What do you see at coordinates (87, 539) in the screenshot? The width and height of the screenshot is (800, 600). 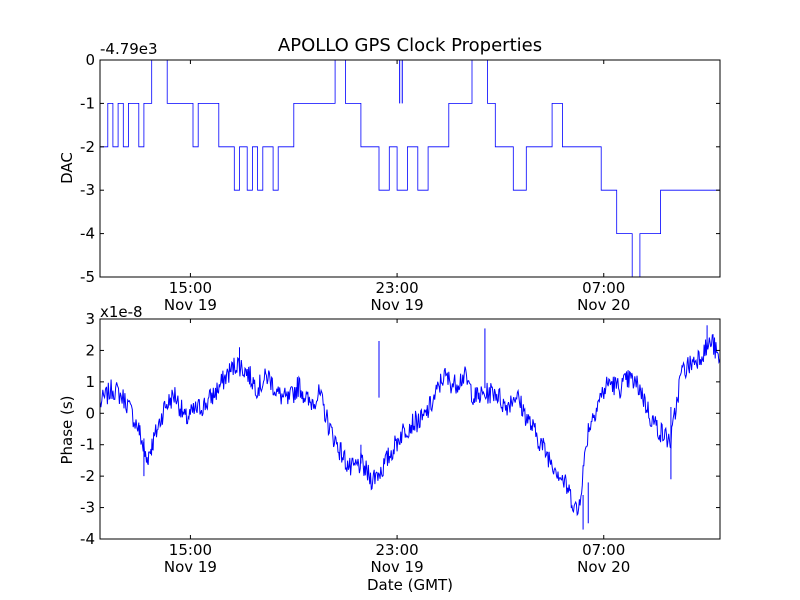 I see `phase-ytick-label: -4` at bounding box center [87, 539].